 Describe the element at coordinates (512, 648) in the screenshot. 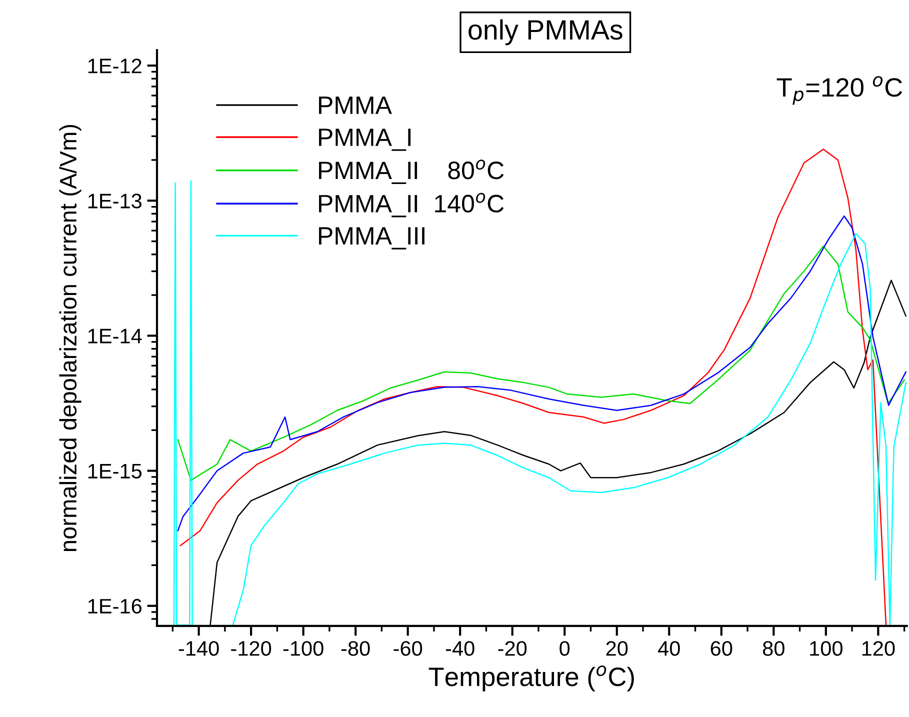

I see `x-tick-label: -20` at that location.